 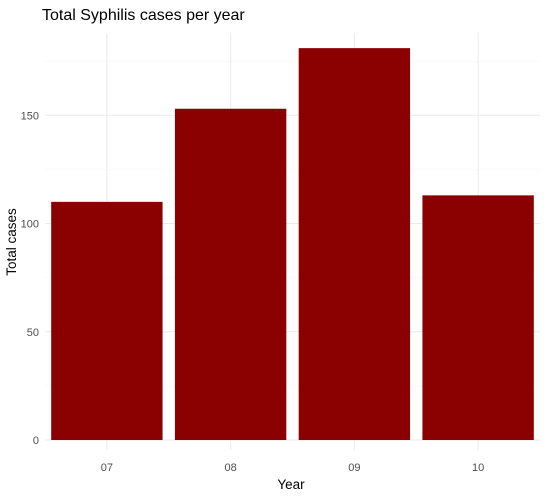 What do you see at coordinates (143, 15) in the screenshot?
I see `chart-title: Total Syphilis cases per year` at bounding box center [143, 15].